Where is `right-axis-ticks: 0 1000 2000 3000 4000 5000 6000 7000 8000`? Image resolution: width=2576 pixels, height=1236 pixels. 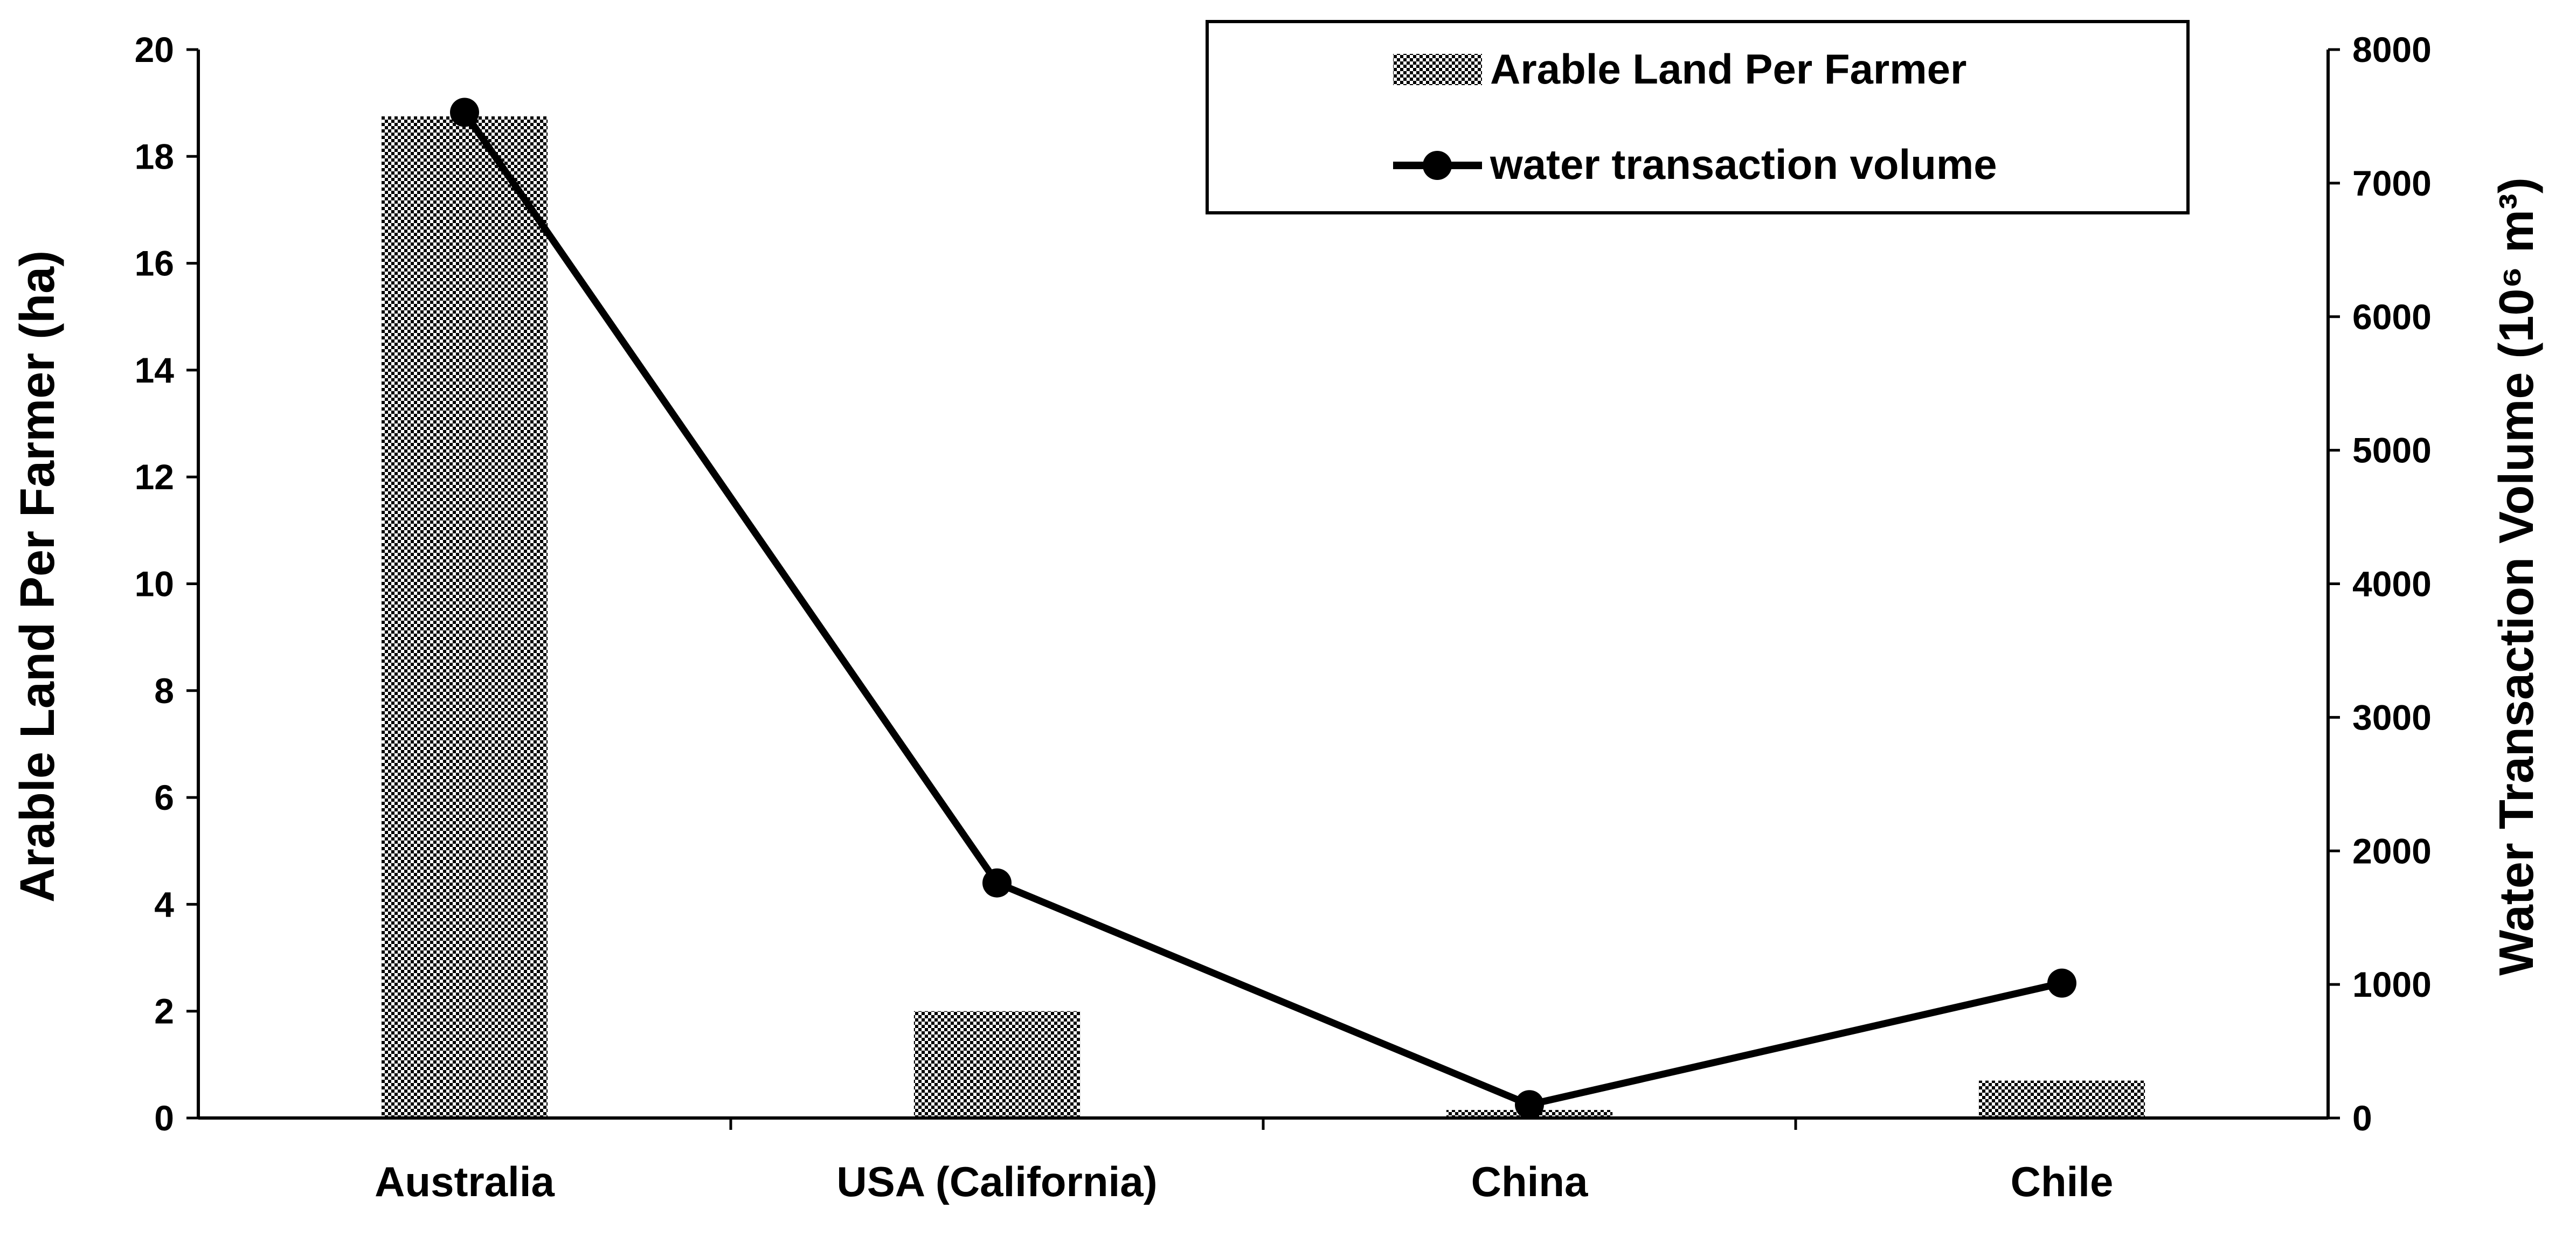 right-axis-ticks: 0 1000 2000 3000 4000 5000 6000 7000 8000 is located at coordinates (2380, 584).